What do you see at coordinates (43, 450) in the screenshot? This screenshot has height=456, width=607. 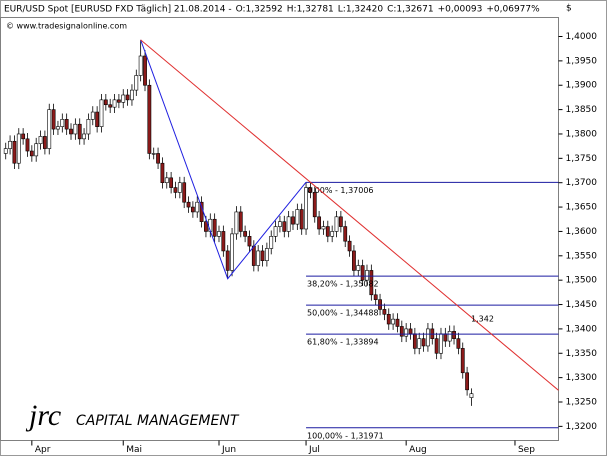 I see `x-tick-label: Apr` at bounding box center [43, 450].